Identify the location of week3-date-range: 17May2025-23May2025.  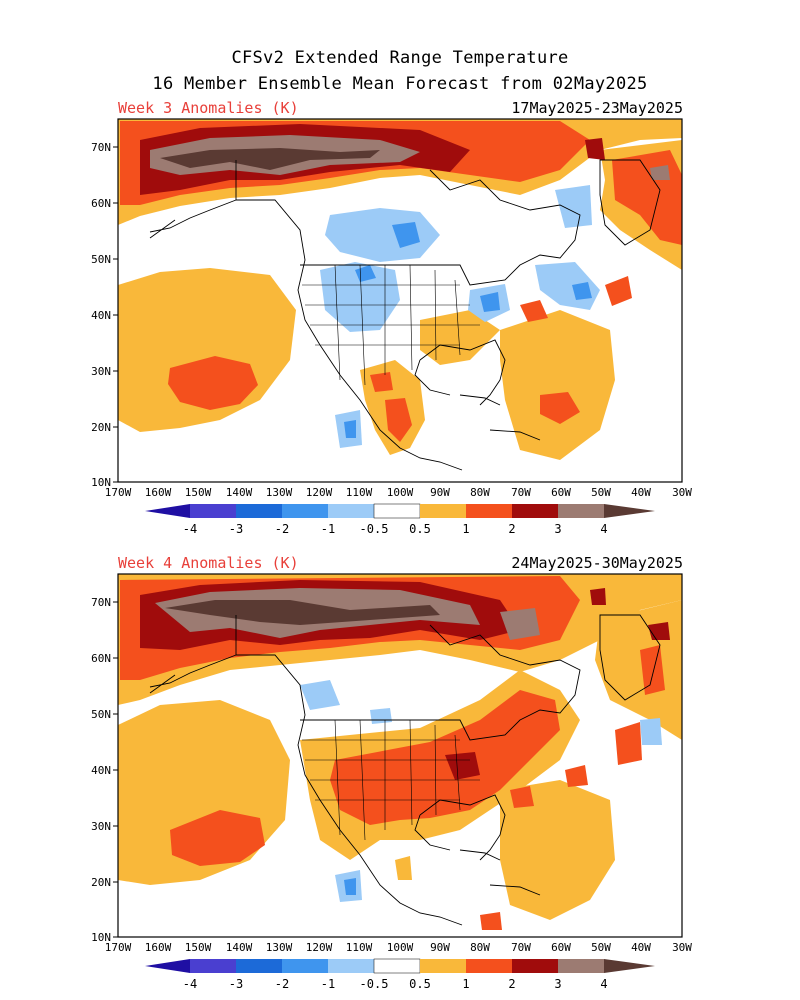
(597, 108).